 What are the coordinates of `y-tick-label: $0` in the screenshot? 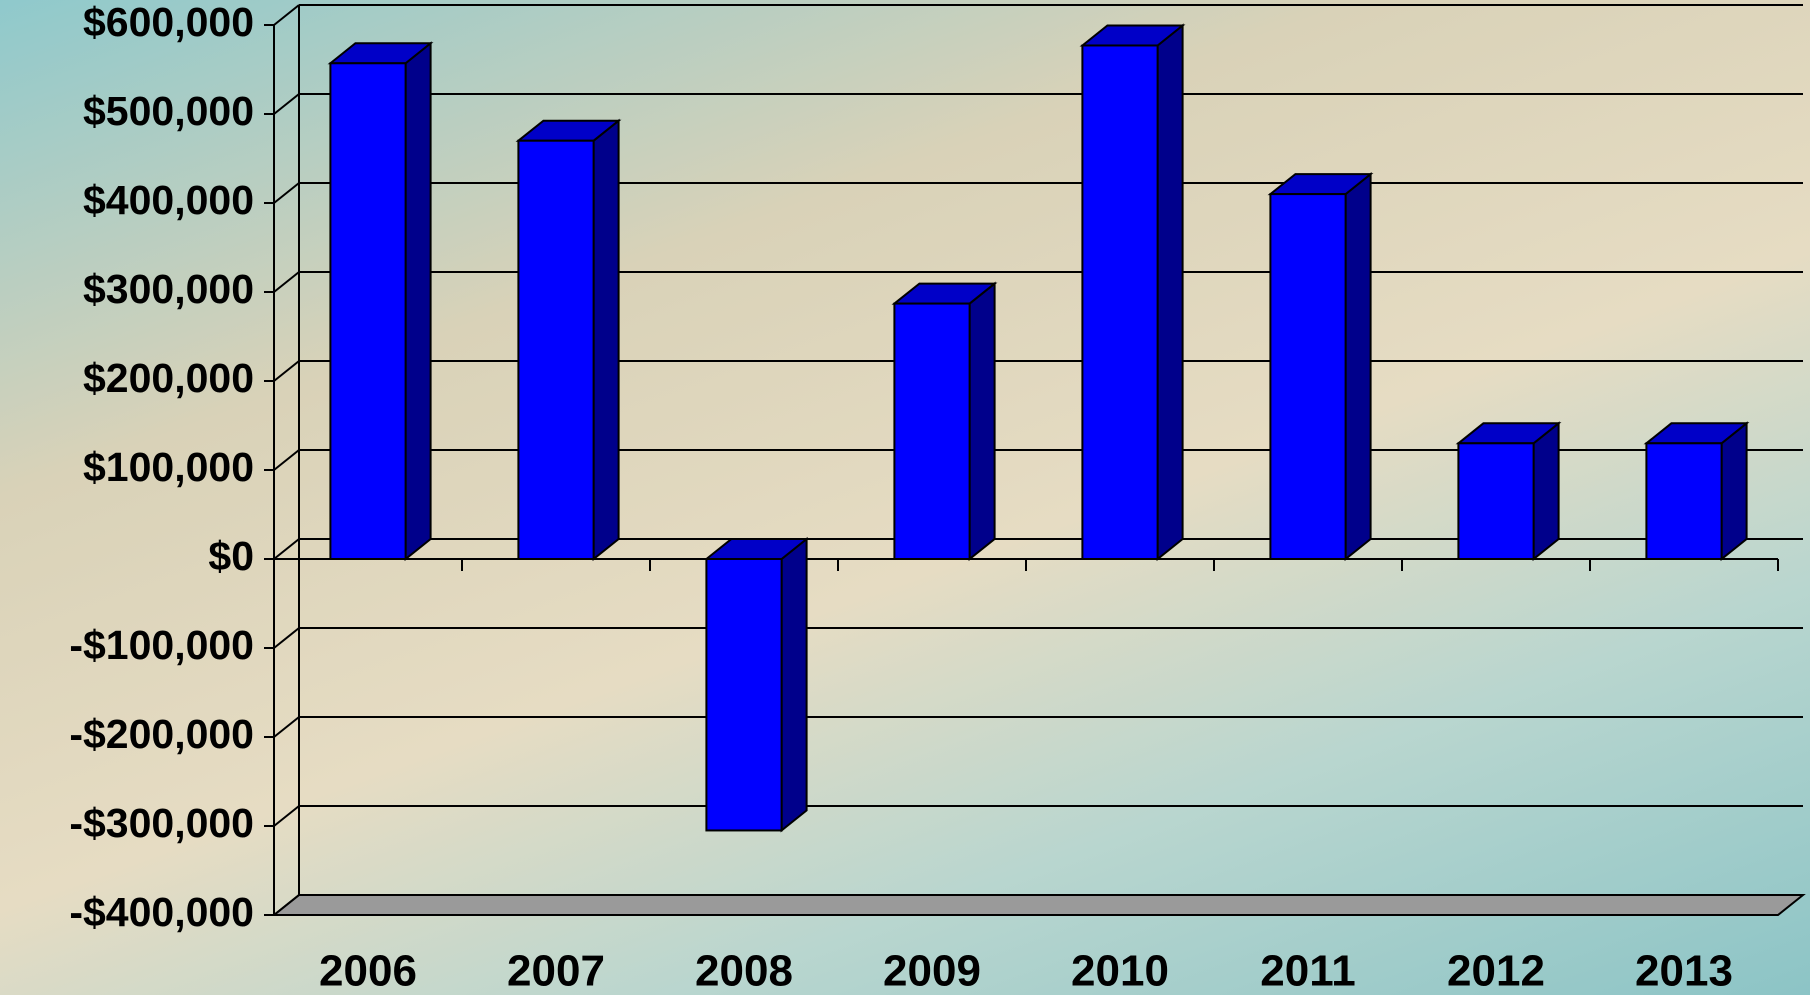 It's located at (231, 556).